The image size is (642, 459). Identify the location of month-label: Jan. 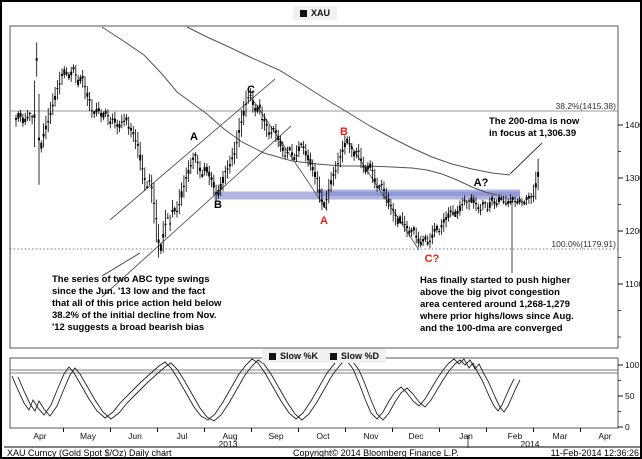
(466, 436).